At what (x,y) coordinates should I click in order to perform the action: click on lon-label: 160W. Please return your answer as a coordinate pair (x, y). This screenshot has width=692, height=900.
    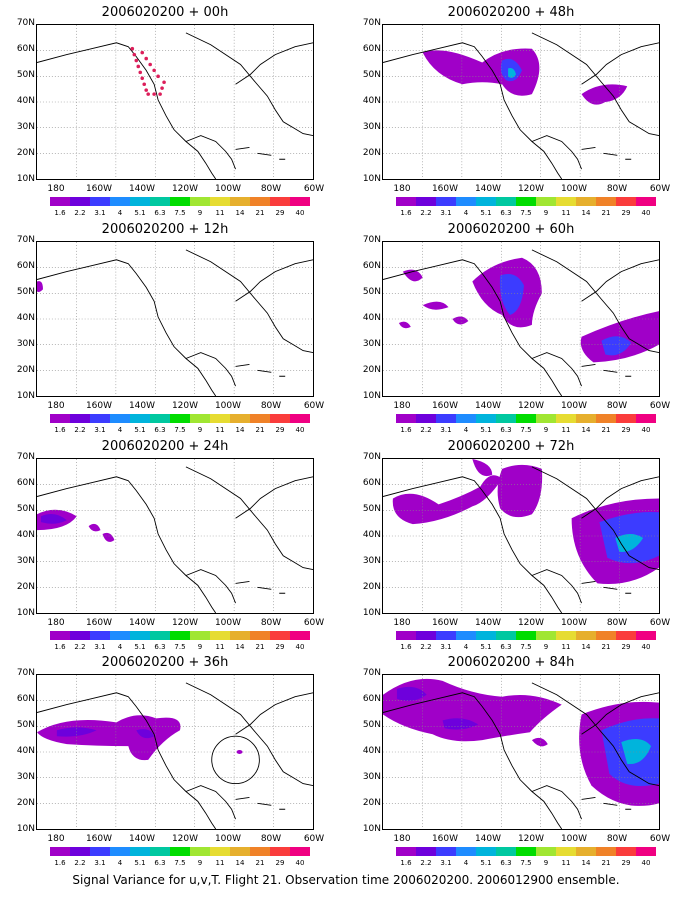
    Looking at the image, I should click on (445, 406).